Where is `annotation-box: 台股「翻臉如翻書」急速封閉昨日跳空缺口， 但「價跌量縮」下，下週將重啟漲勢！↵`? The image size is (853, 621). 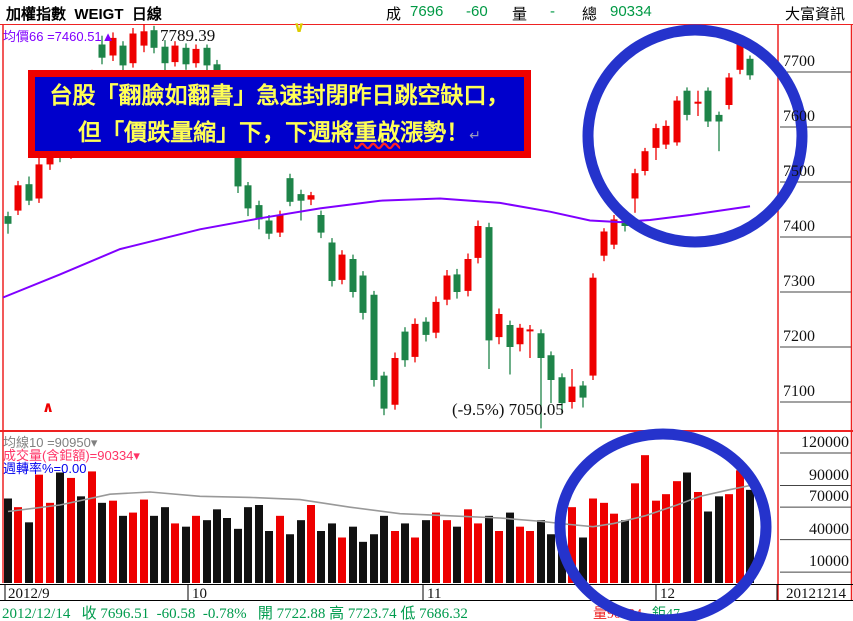 annotation-box: 台股「翻臉如翻書」急速封閉昨日跳空缺口， 但「價跌量縮」下，下週將重啟漲勢！↵ is located at coordinates (279, 114).